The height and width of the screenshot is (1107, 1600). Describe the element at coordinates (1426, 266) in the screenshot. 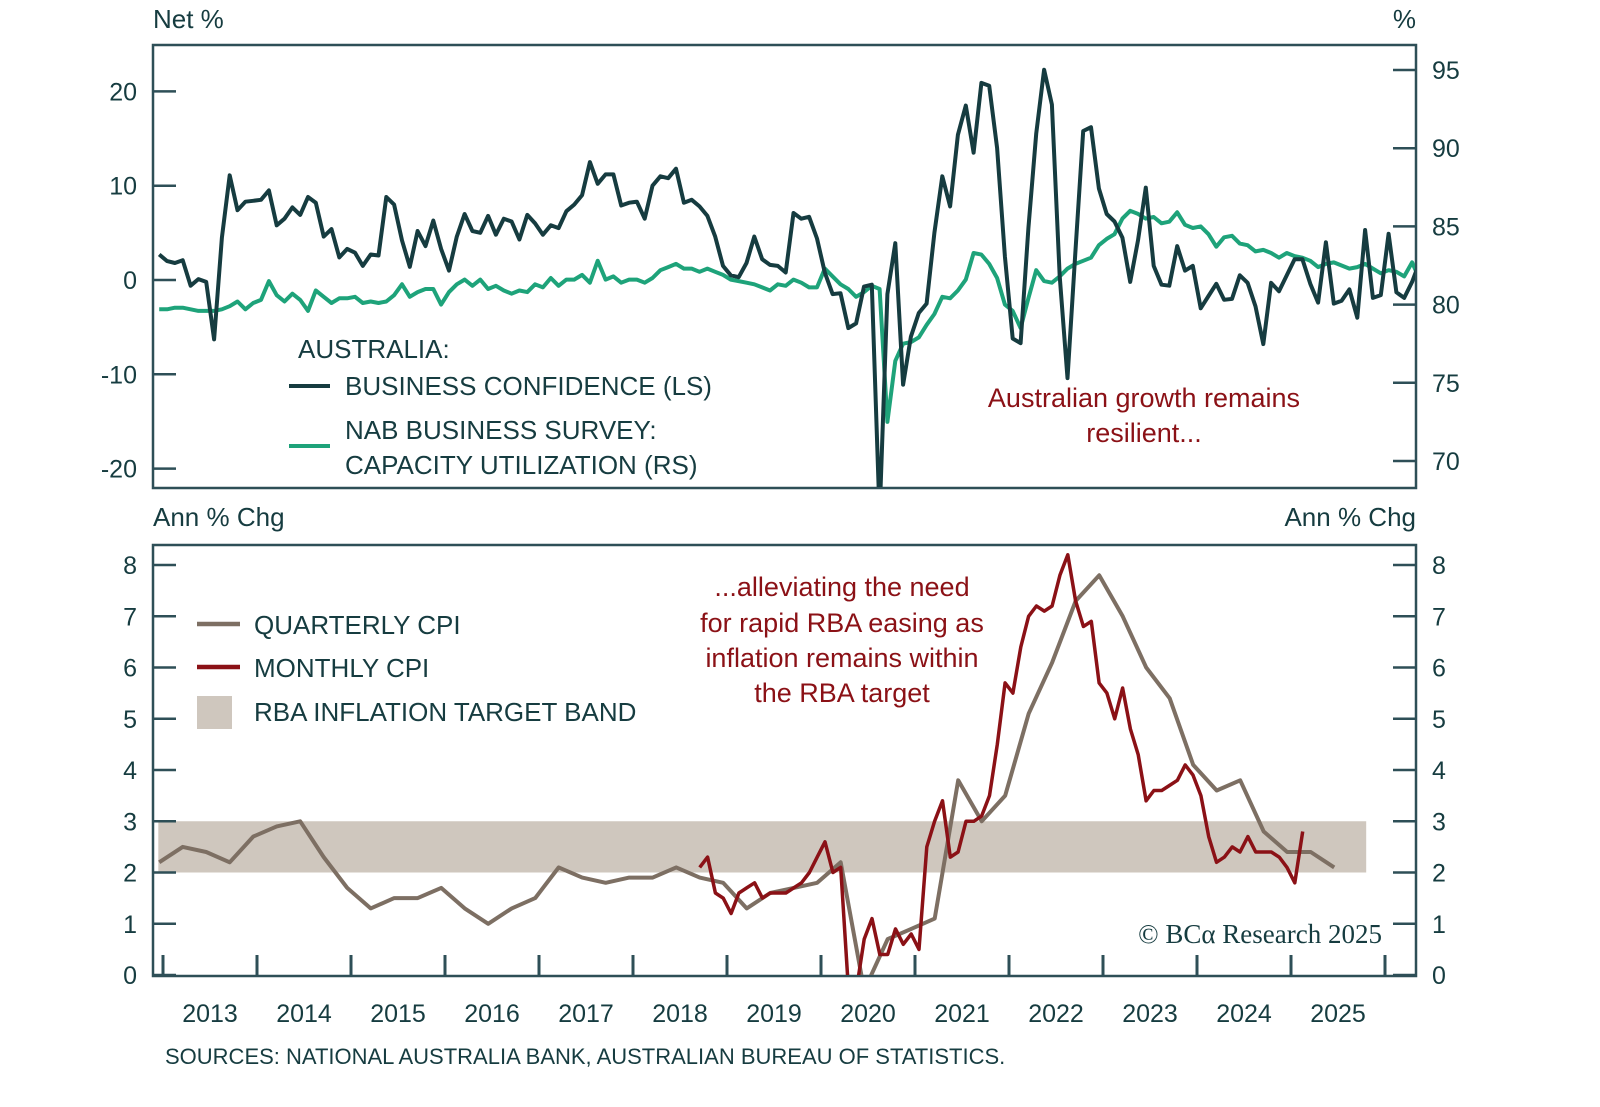

I see `top-right-axis: 95 90 85 80 75 70` at that location.